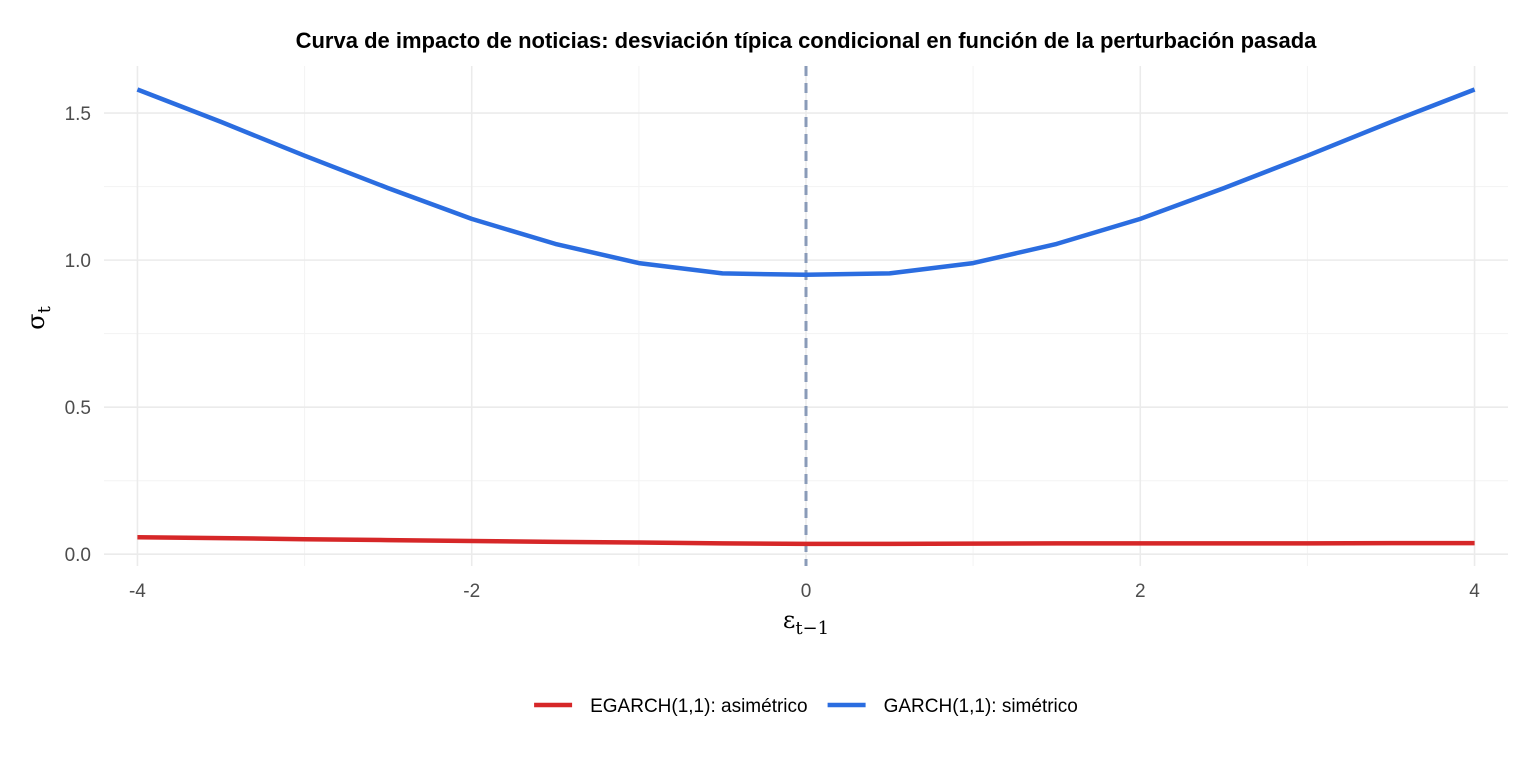 Image resolution: width=1536 pixels, height=768 pixels. What do you see at coordinates (78, 114) in the screenshot?
I see `y-tick-label: 1.5` at bounding box center [78, 114].